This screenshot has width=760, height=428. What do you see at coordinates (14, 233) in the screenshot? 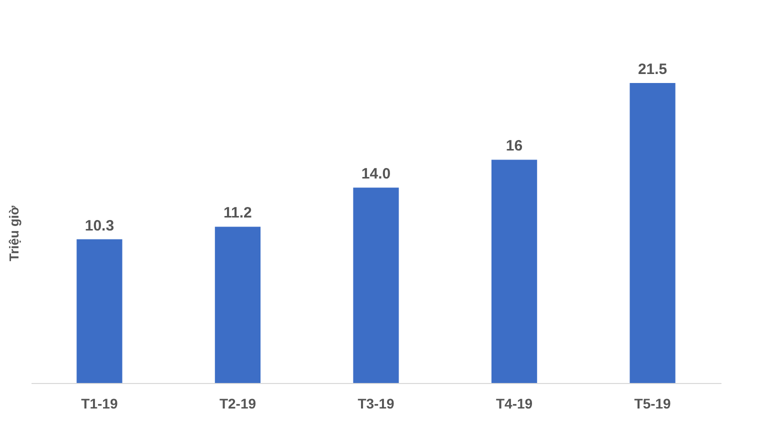
I see `y-axis-title: Triệu giờ` at bounding box center [14, 233].